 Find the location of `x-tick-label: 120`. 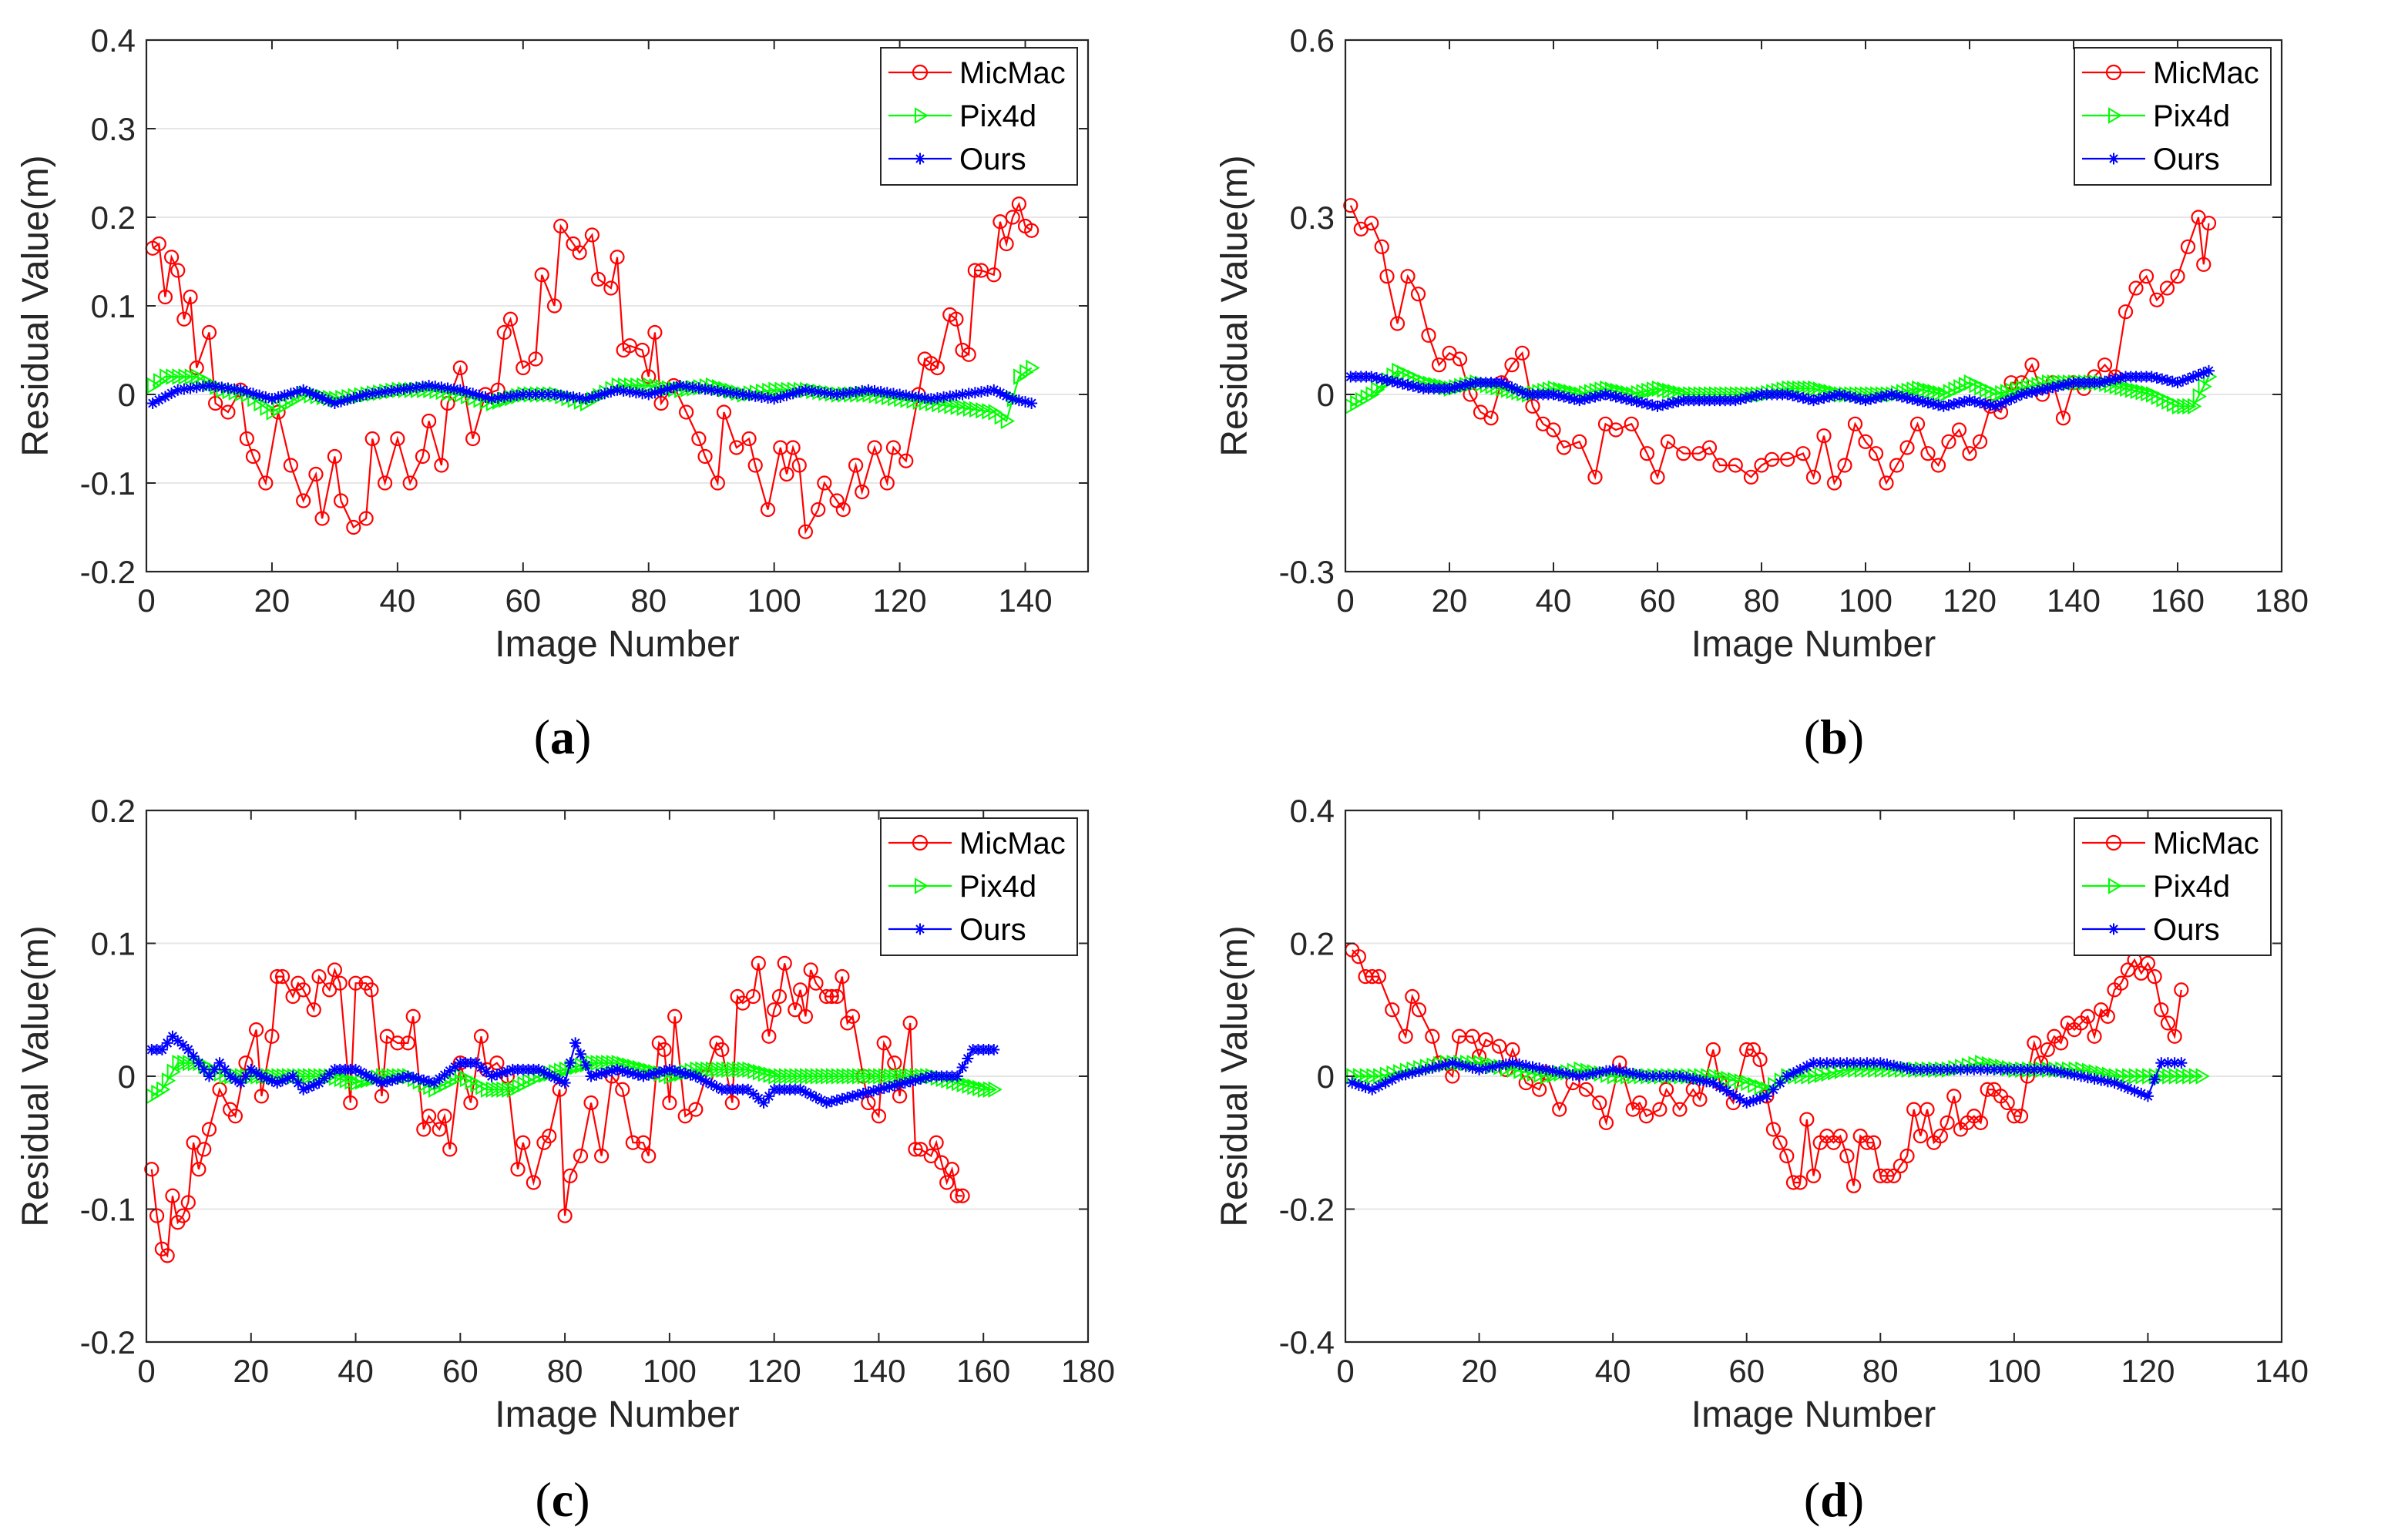

x-tick-label: 120 is located at coordinates (1970, 600).